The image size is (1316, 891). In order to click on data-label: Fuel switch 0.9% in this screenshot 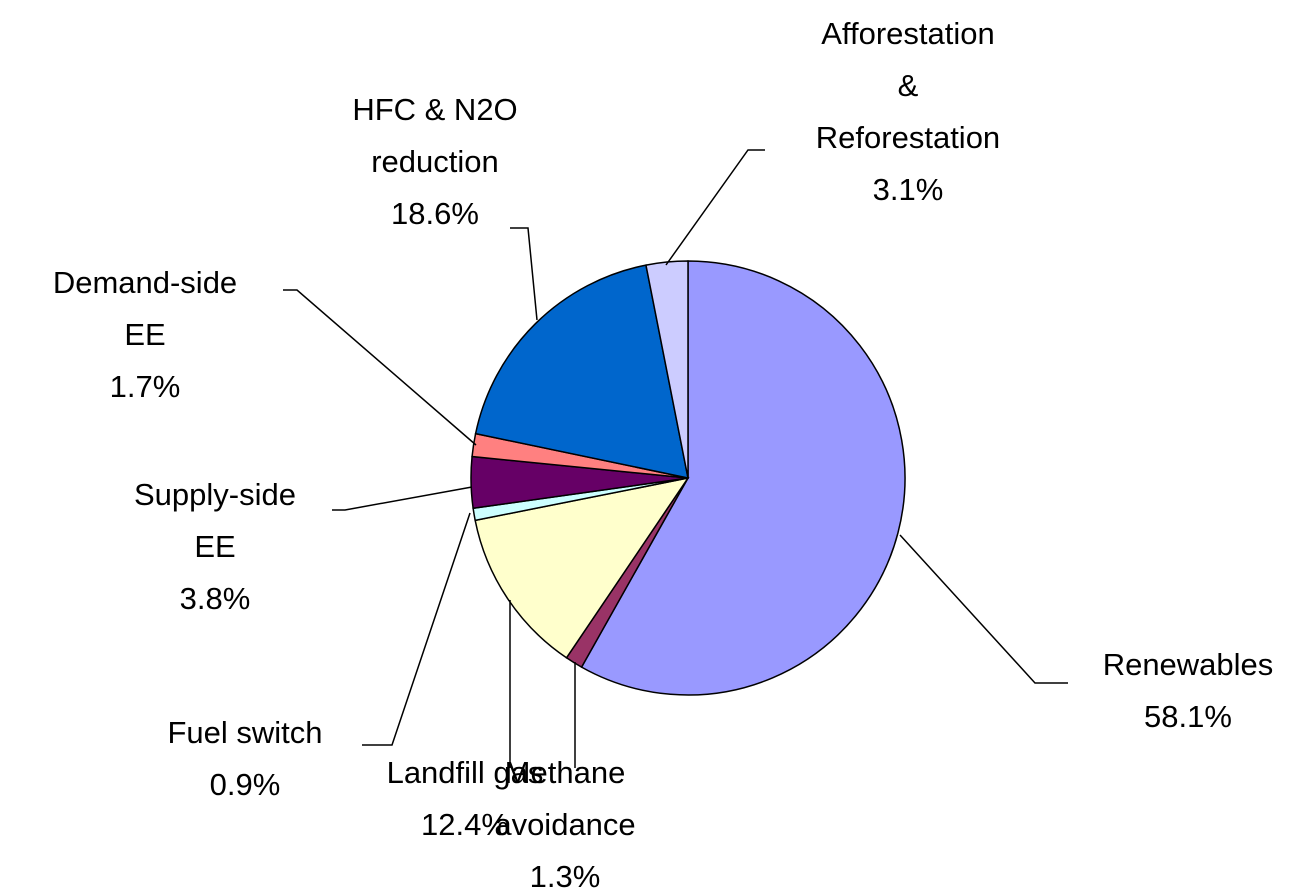, I will do `click(245, 759)`.